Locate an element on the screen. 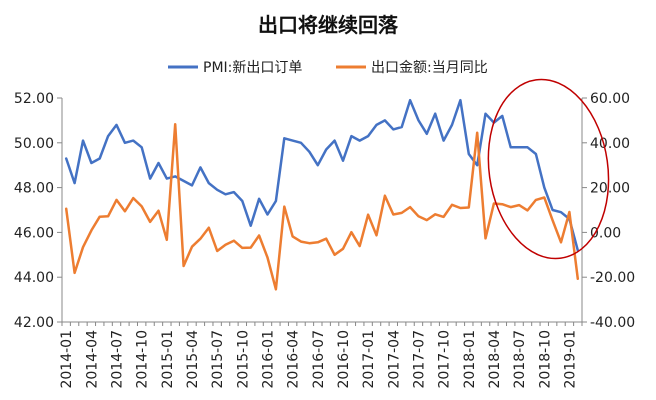  left-tick-label: 42.00 is located at coordinates (34, 323).